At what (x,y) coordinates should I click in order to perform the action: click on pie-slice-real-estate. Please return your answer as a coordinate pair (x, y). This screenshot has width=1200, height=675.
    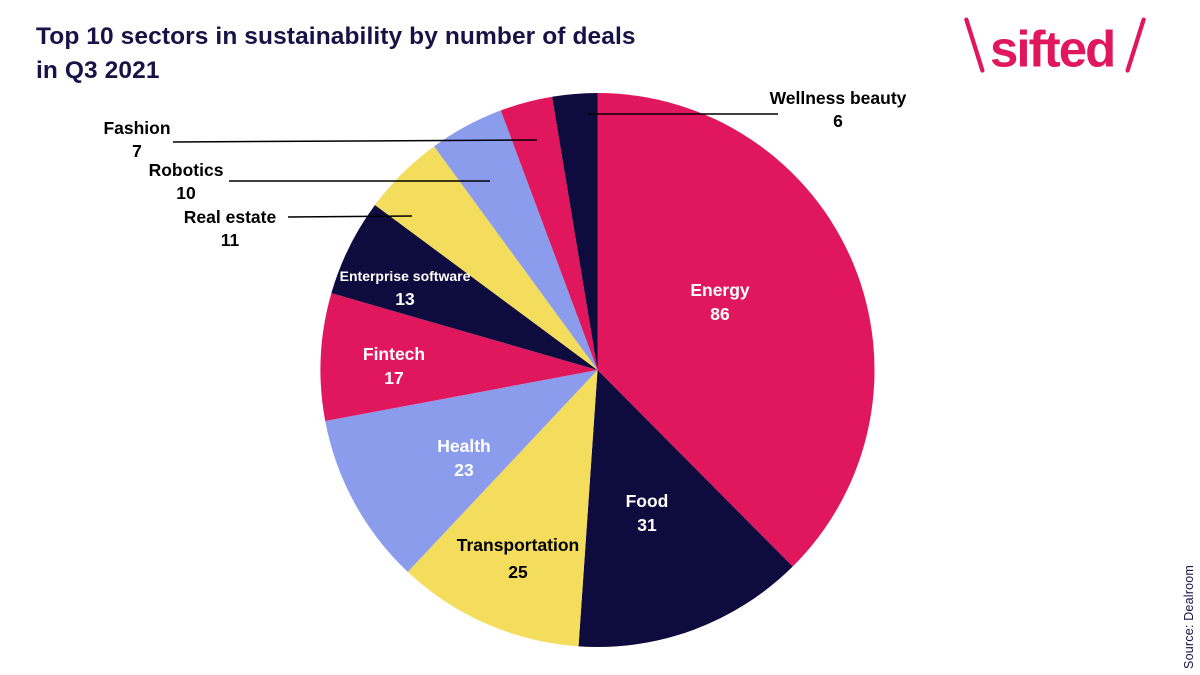
    Looking at the image, I should click on (486, 258).